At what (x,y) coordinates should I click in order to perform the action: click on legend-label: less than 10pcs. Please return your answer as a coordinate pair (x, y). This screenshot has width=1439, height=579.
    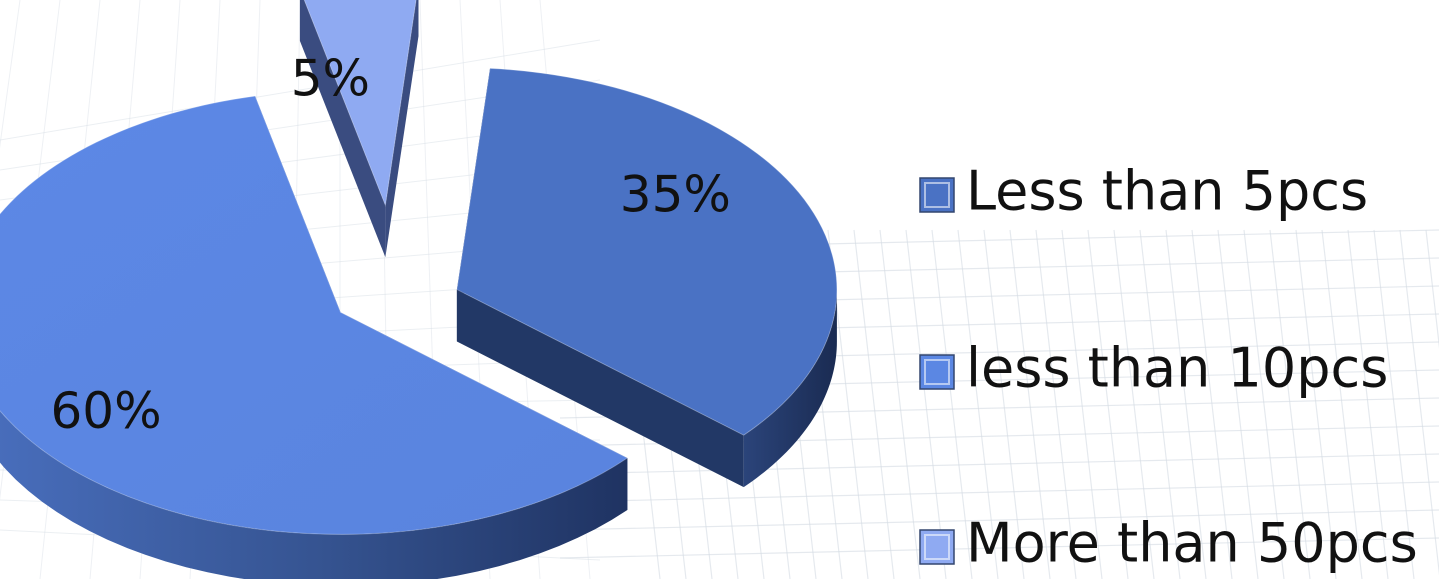
    Looking at the image, I should click on (1177, 368).